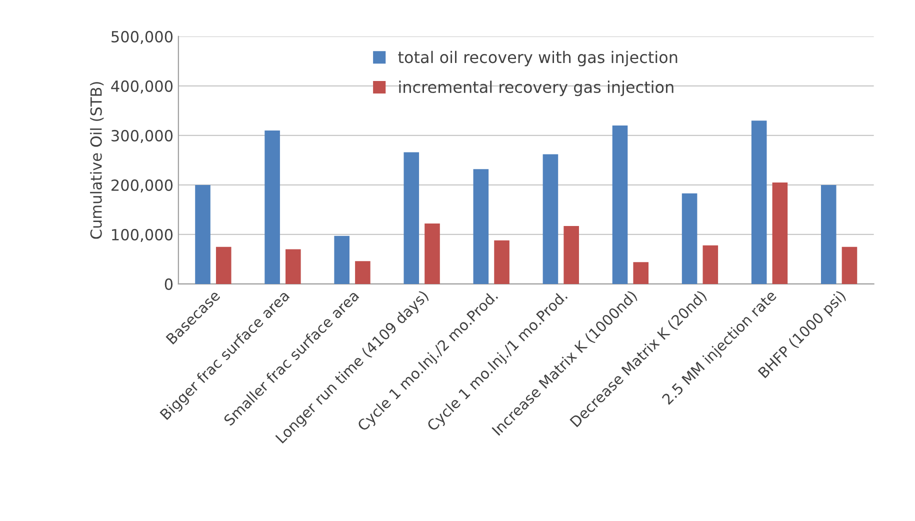 This screenshot has height=521, width=915. What do you see at coordinates (142, 87) in the screenshot?
I see `y-tick-label: 400,000` at bounding box center [142, 87].